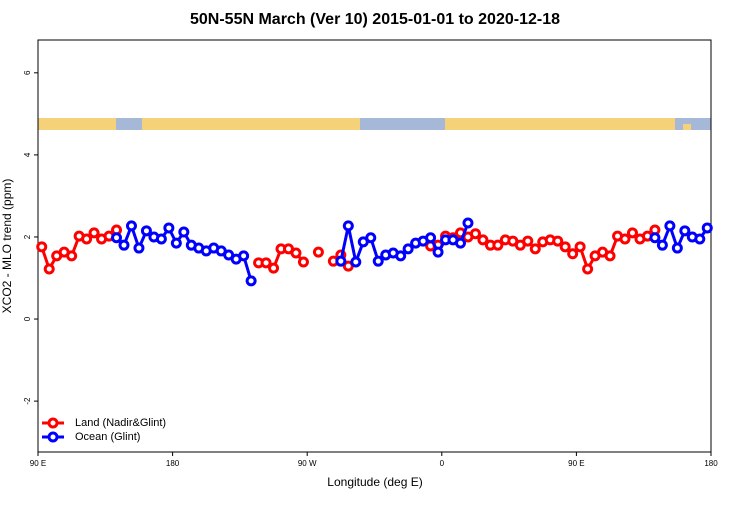  I want to click on legend-label: Land (Nadir&Glint), so click(120, 423).